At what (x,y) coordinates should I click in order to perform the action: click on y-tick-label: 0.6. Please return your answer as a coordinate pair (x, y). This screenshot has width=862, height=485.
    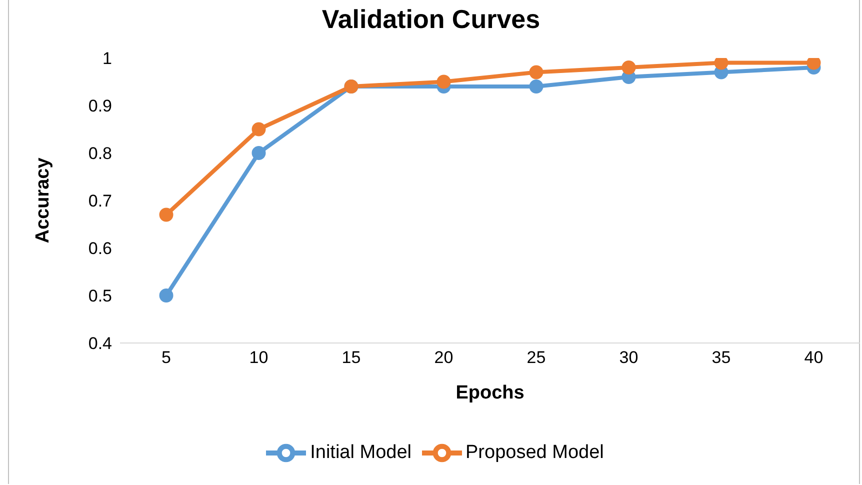
    Looking at the image, I should click on (100, 248).